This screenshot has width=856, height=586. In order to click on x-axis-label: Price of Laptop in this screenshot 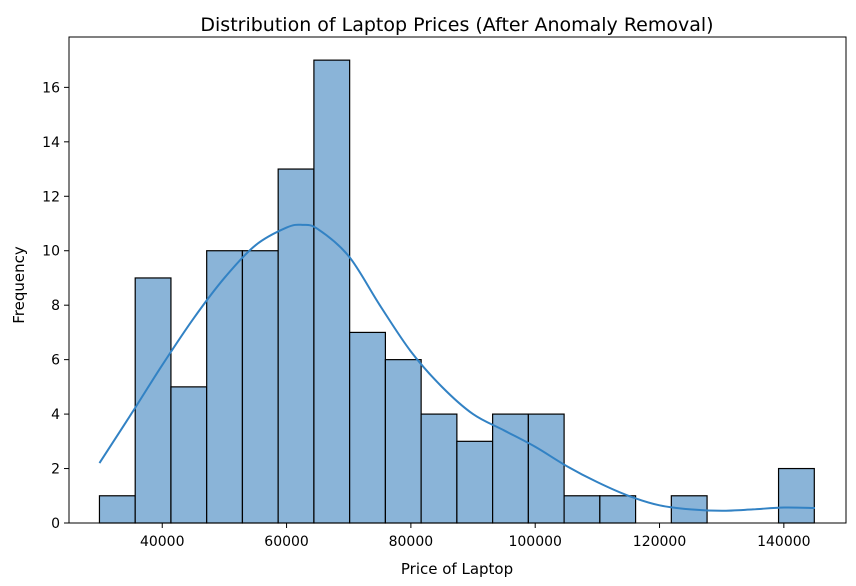, I will do `click(457, 569)`.